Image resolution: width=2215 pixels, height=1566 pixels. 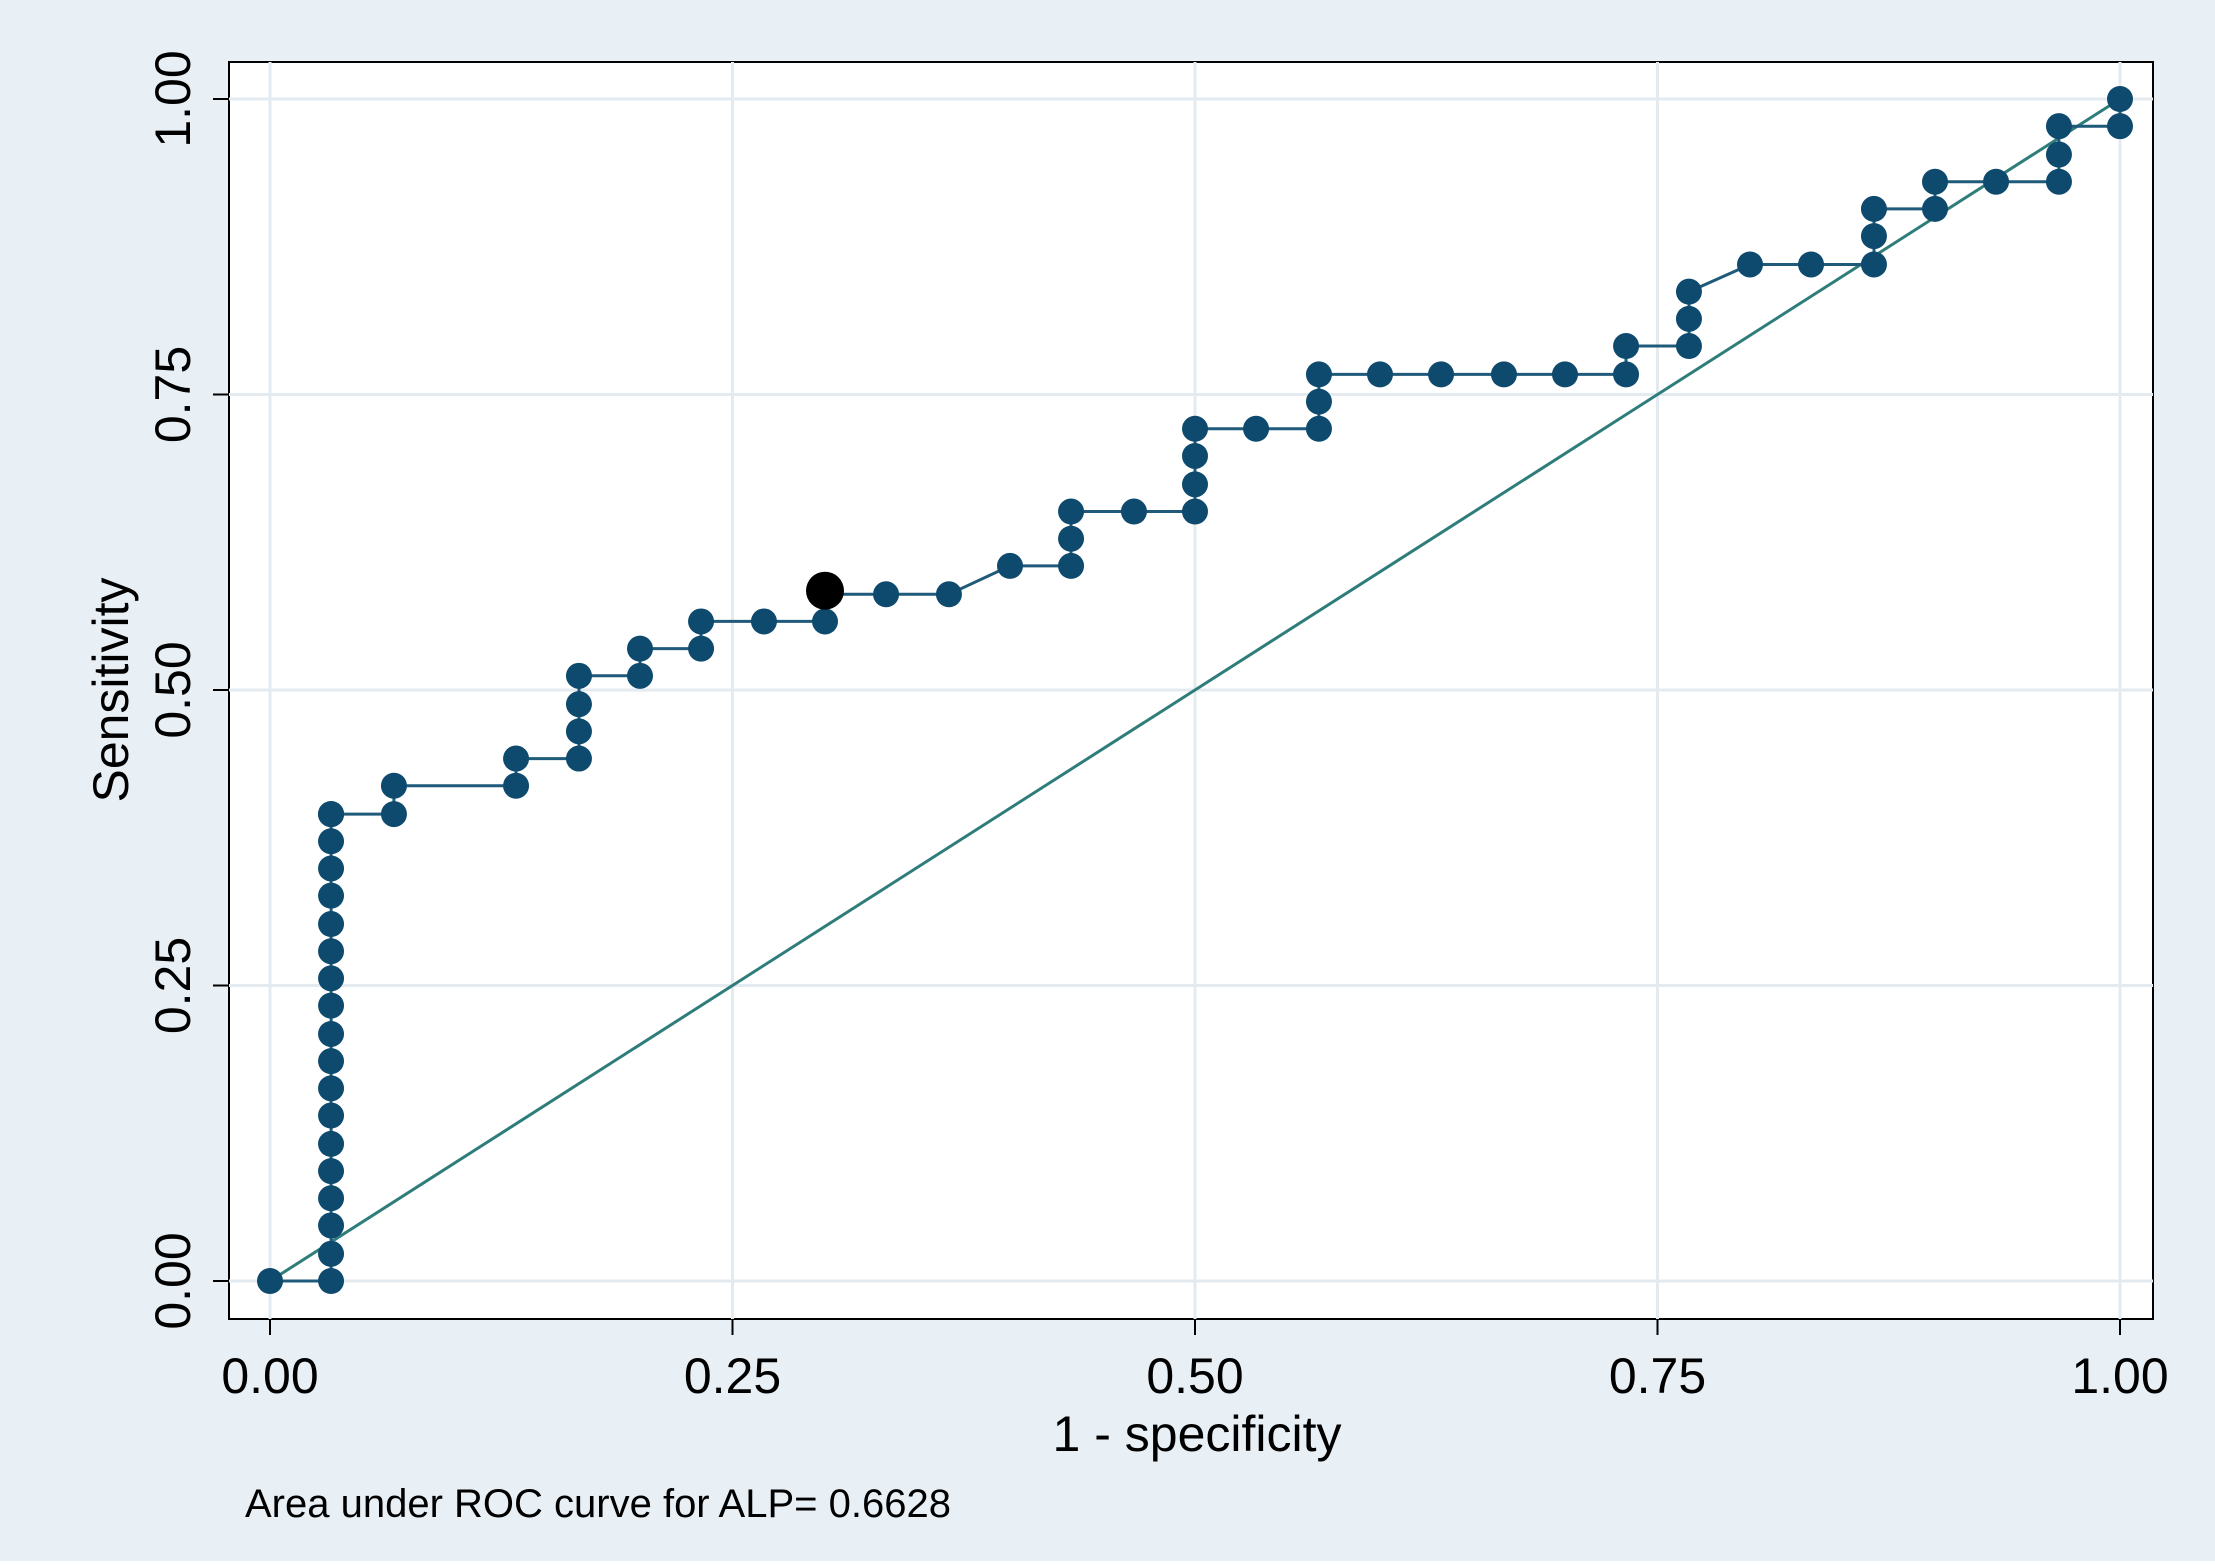 What do you see at coordinates (825, 590) in the screenshot?
I see `optimal-cutoff-point` at bounding box center [825, 590].